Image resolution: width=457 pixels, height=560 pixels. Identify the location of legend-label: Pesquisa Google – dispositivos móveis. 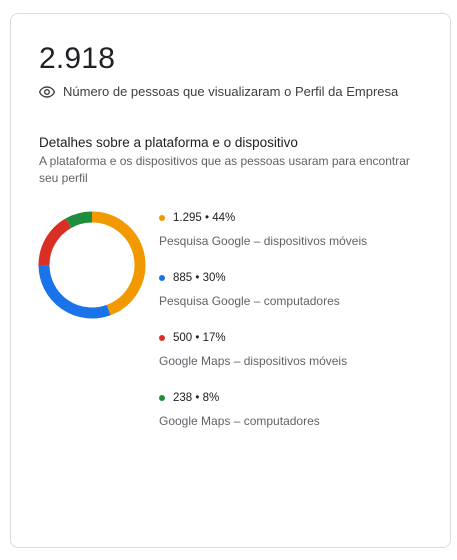
(263, 241).